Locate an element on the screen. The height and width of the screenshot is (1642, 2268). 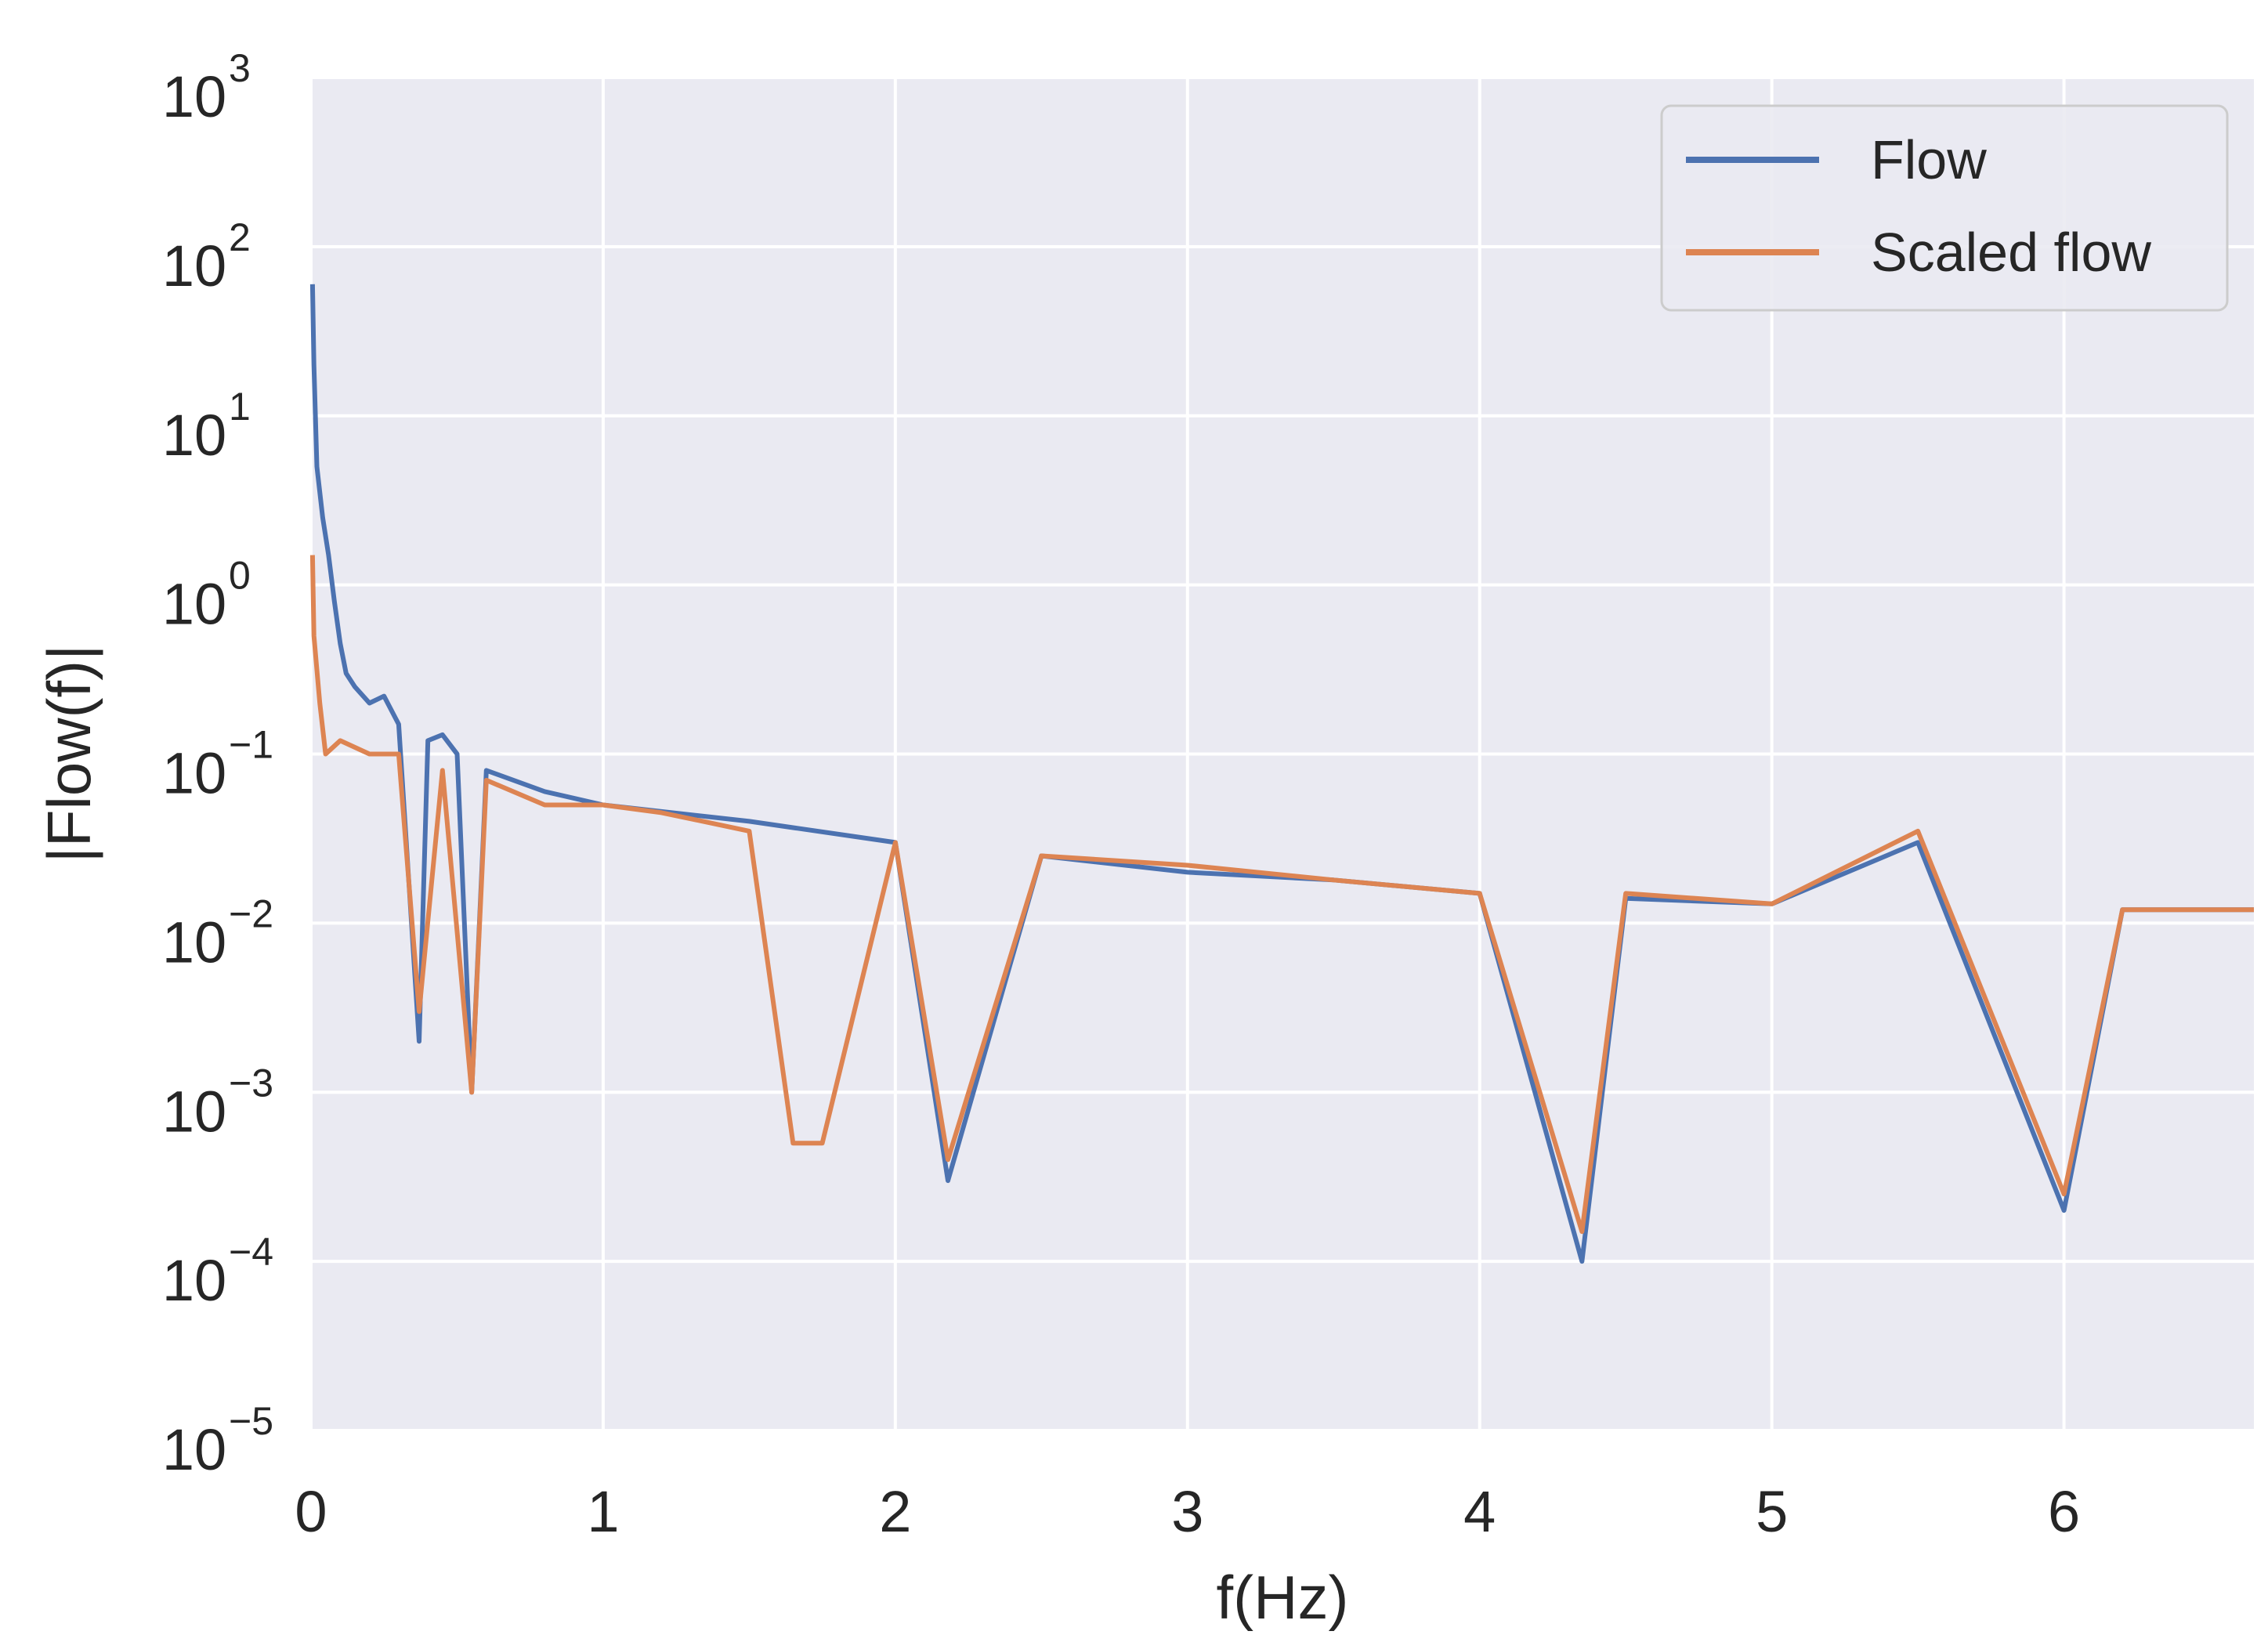
legend: Flow Scaled flow is located at coordinates (1944, 208).